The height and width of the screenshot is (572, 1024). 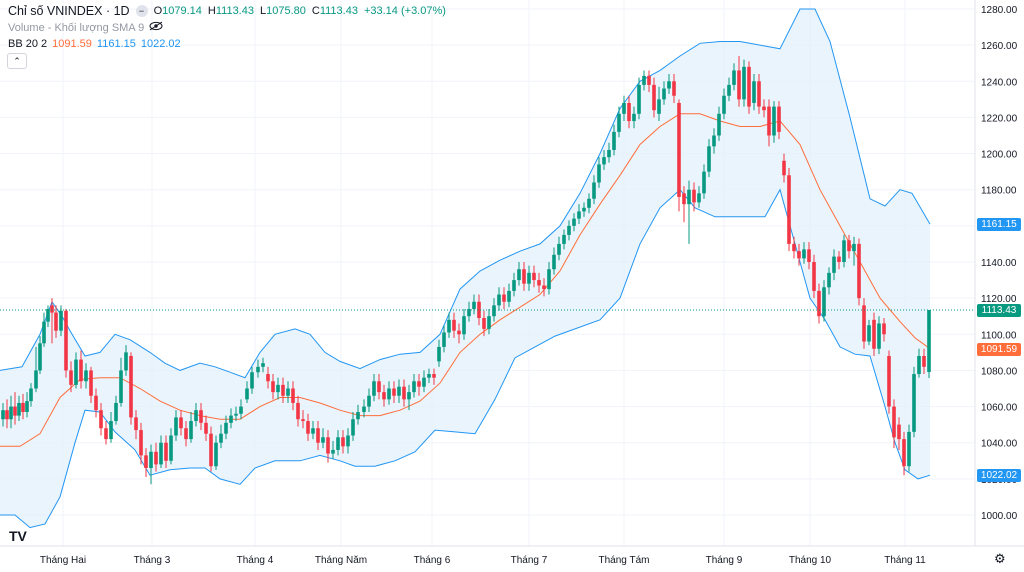 What do you see at coordinates (624, 560) in the screenshot?
I see `x-tick-label: Tháng Tám` at bounding box center [624, 560].